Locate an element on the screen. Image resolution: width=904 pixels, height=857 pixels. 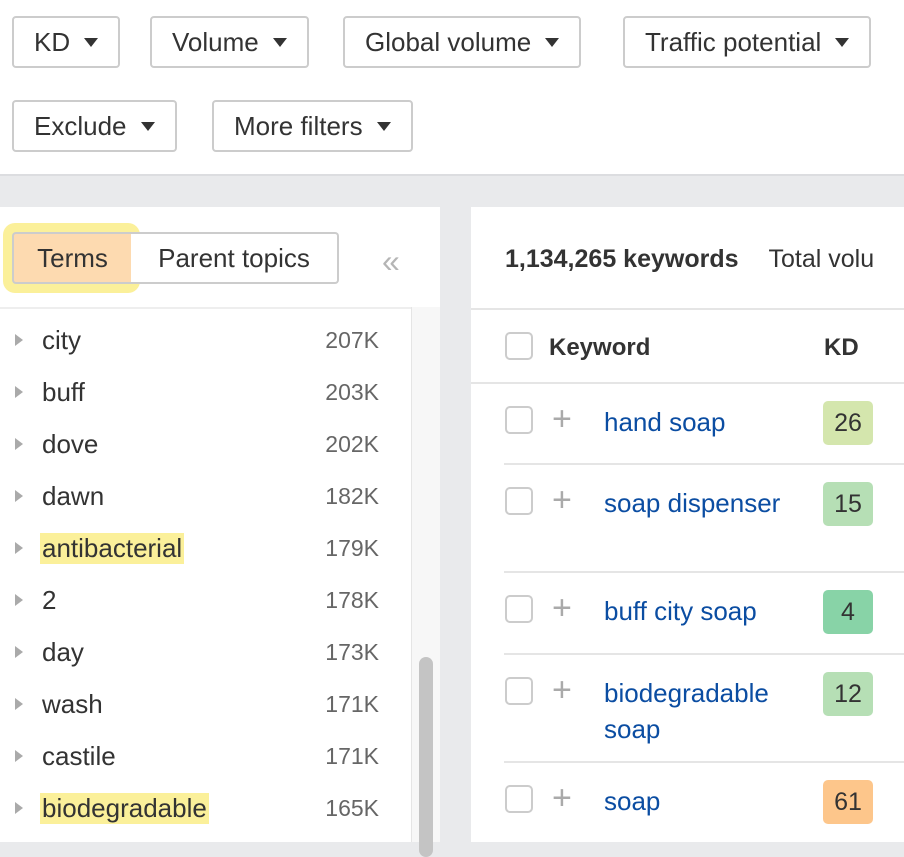
term-count: 202K is located at coordinates (352, 443).